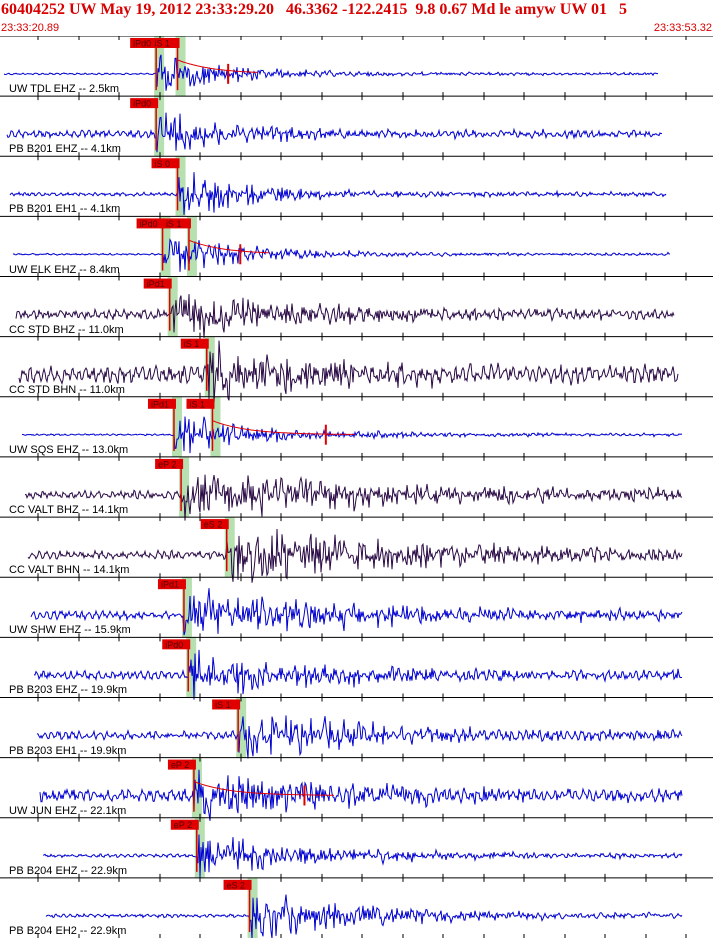 Image resolution: width=713 pixels, height=942 pixels. What do you see at coordinates (682, 28) in the screenshot?
I see `end-time-label: 23:33:53.32` at bounding box center [682, 28].